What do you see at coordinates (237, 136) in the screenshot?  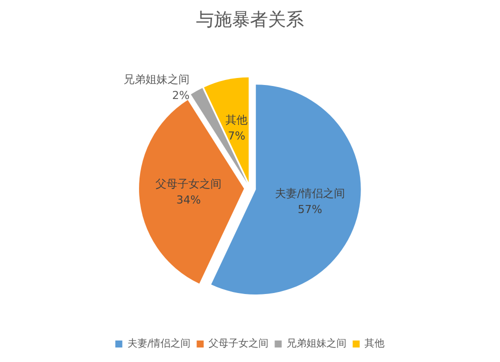 I see `data-label: 7%` at bounding box center [237, 136].